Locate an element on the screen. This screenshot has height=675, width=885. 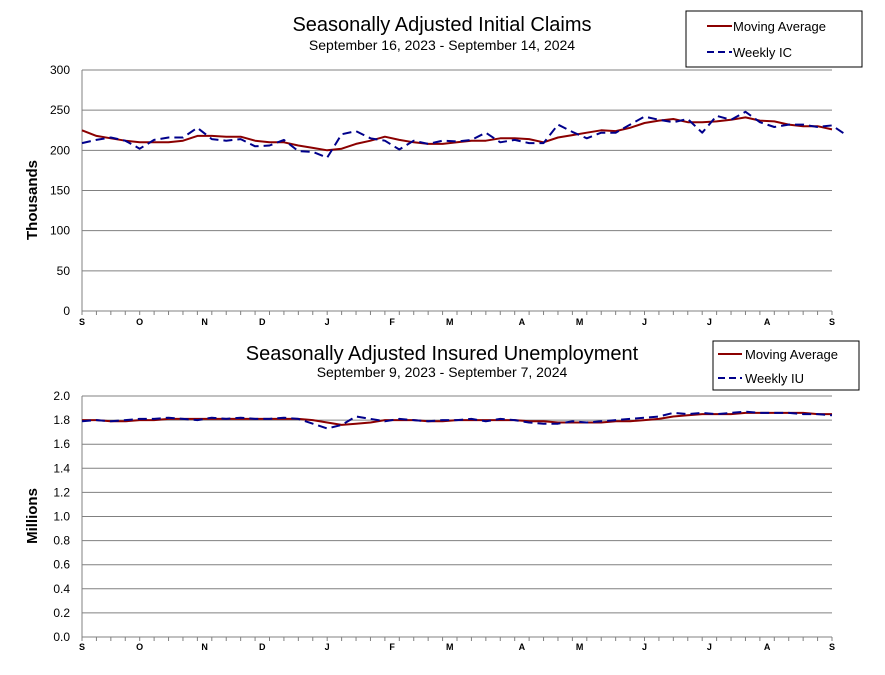
chart1-y-tick-label: 0 is located at coordinates (66, 311).